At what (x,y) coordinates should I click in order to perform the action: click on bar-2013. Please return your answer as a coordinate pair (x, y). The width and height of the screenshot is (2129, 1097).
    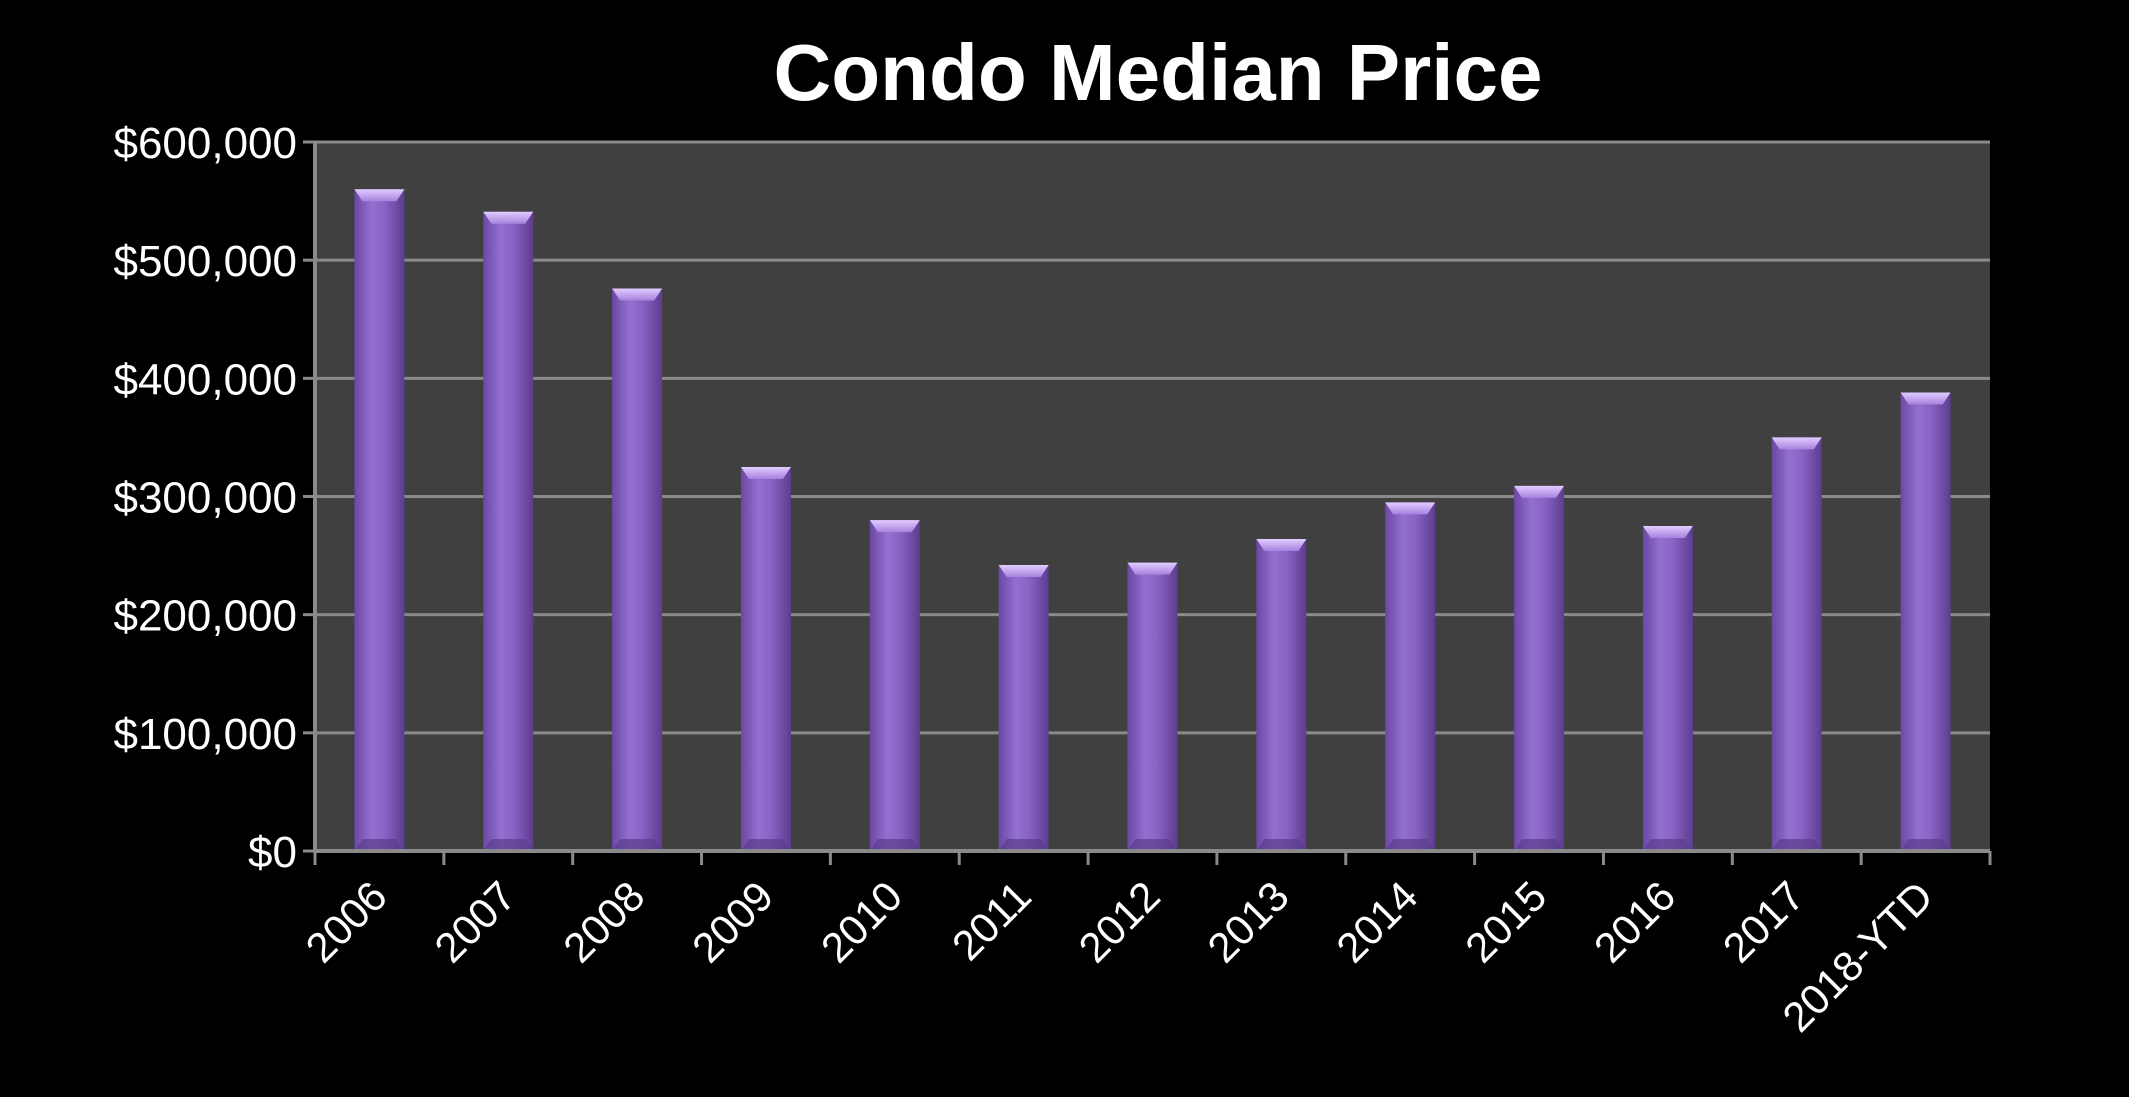
    Looking at the image, I should click on (1281, 695).